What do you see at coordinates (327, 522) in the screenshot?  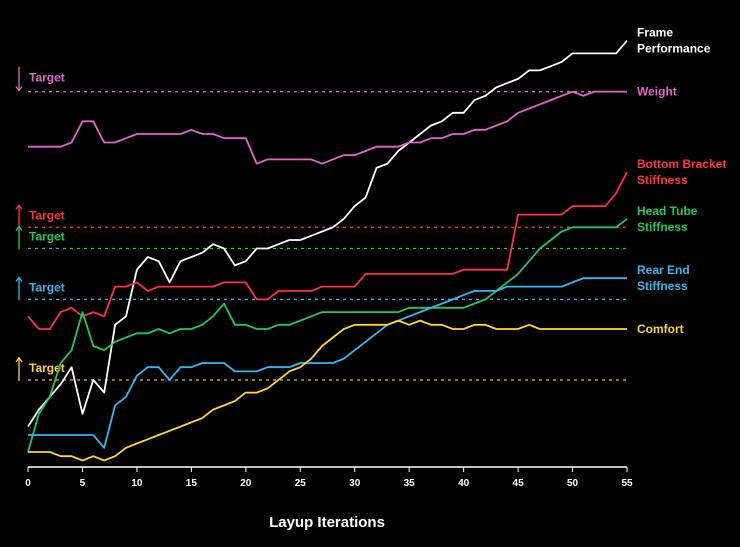 I see `x-axis-label: Layup Iterations` at bounding box center [327, 522].